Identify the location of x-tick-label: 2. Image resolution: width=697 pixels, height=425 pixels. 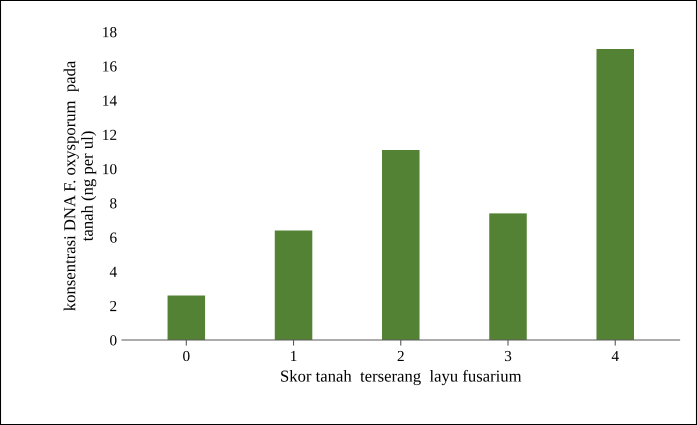
(401, 356).